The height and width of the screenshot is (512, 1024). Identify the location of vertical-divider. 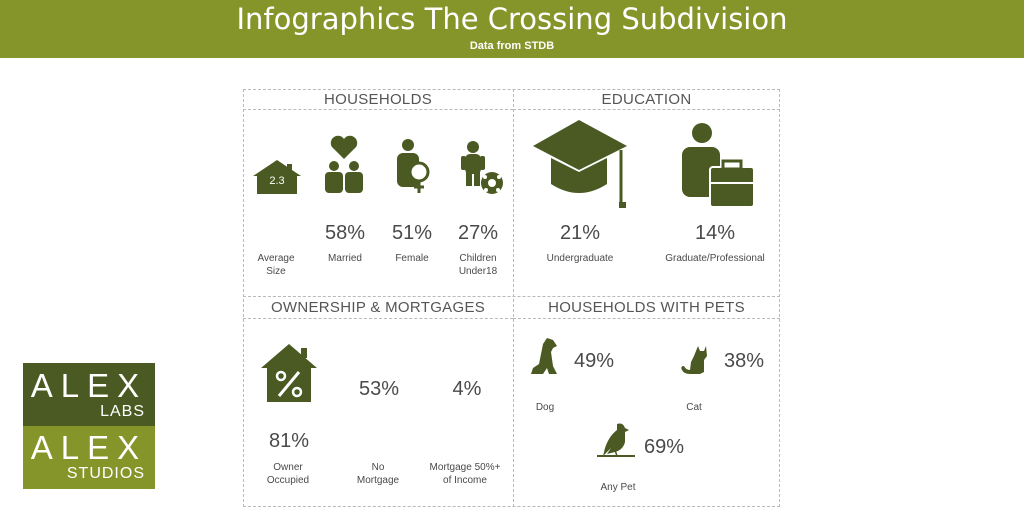
(513, 298).